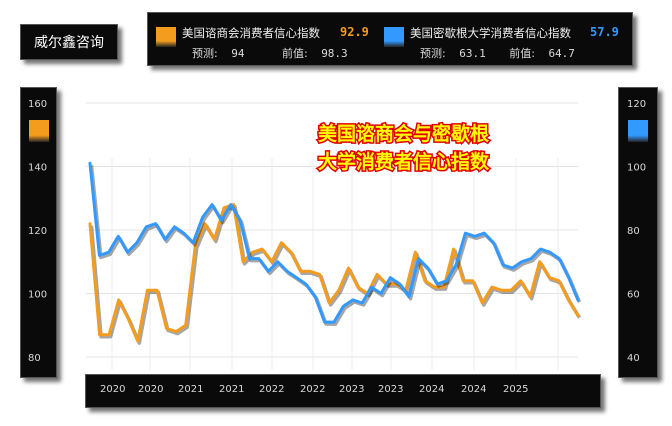 The height and width of the screenshot is (426, 672). Describe the element at coordinates (403, 133) in the screenshot. I see `chart-title-line: 美国谘商会与密歇根` at that location.